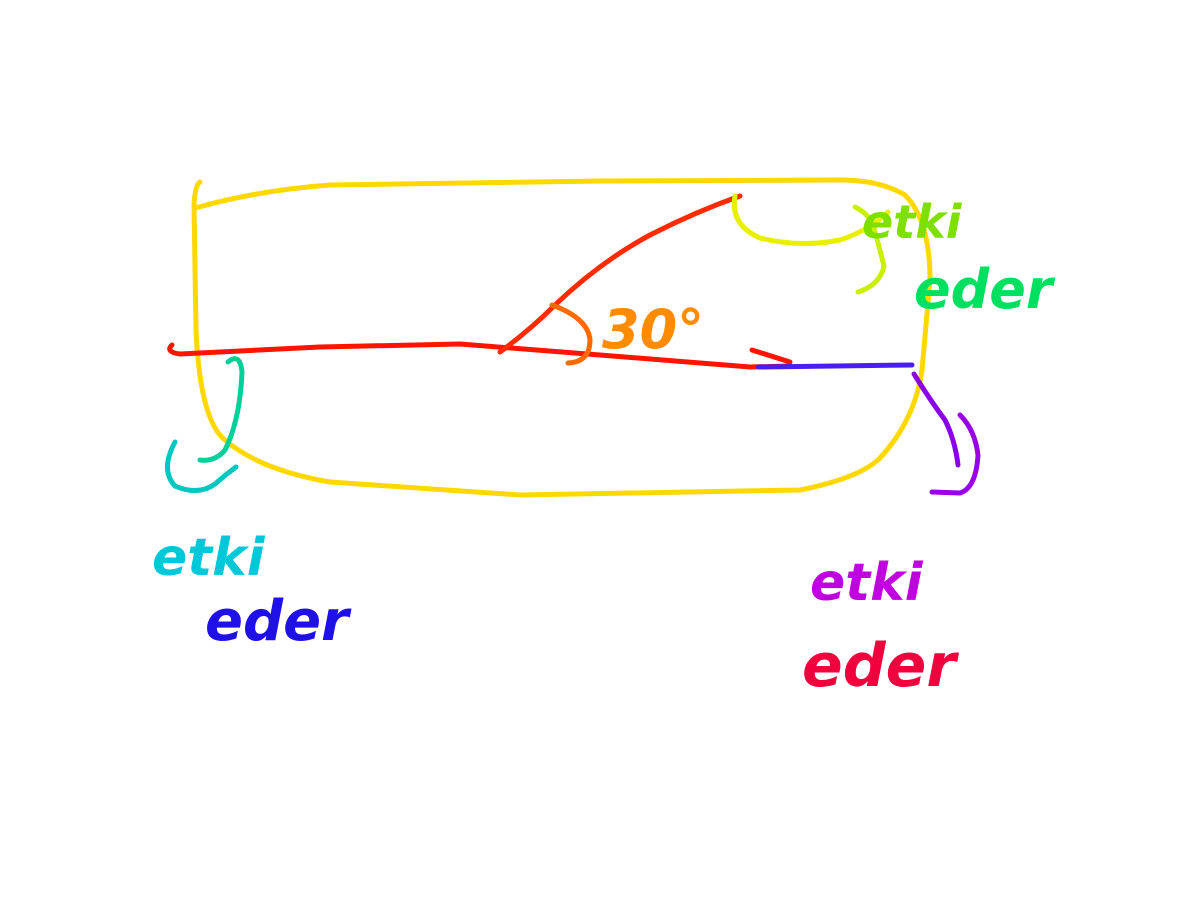  I want to click on label-top-right-2: eder, so click(985, 289).